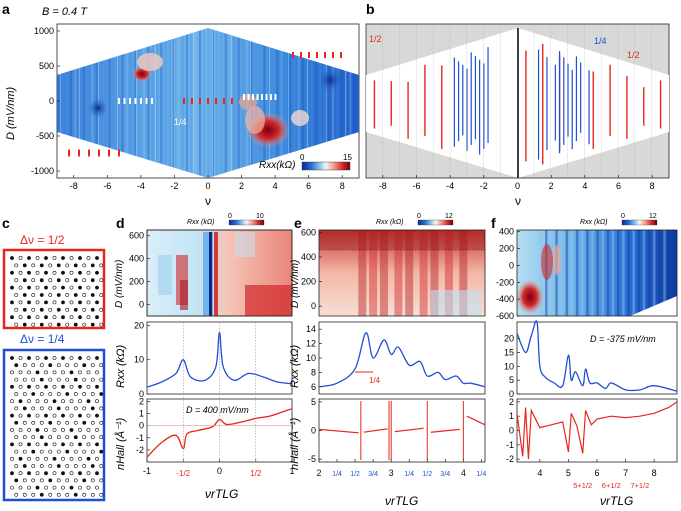 The width and height of the screenshot is (681, 511). What do you see at coordinates (427, 474) in the screenshot?
I see `panel-e-xtick-label: 1/2` at bounding box center [427, 474].